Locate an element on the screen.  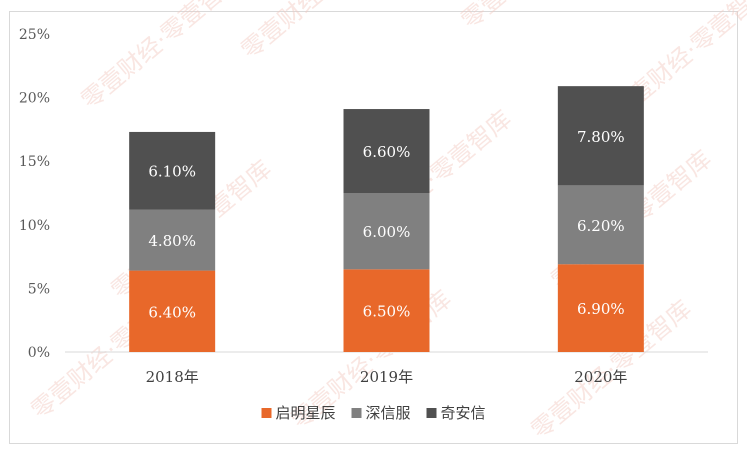
y-tick-label: 0% is located at coordinates (39, 353).